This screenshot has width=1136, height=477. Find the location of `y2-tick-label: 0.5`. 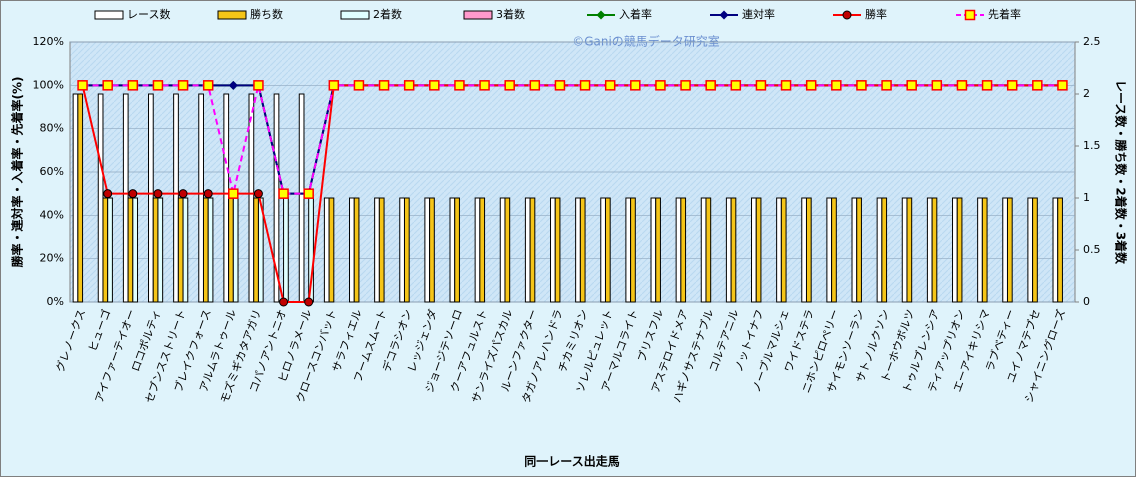

y2-tick-label: 0.5 is located at coordinates (1092, 249).